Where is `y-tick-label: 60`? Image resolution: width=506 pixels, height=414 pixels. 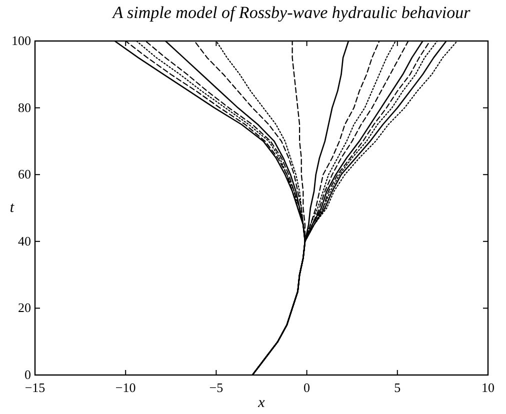
y-tick-label: 60 is located at coordinates (24, 174).